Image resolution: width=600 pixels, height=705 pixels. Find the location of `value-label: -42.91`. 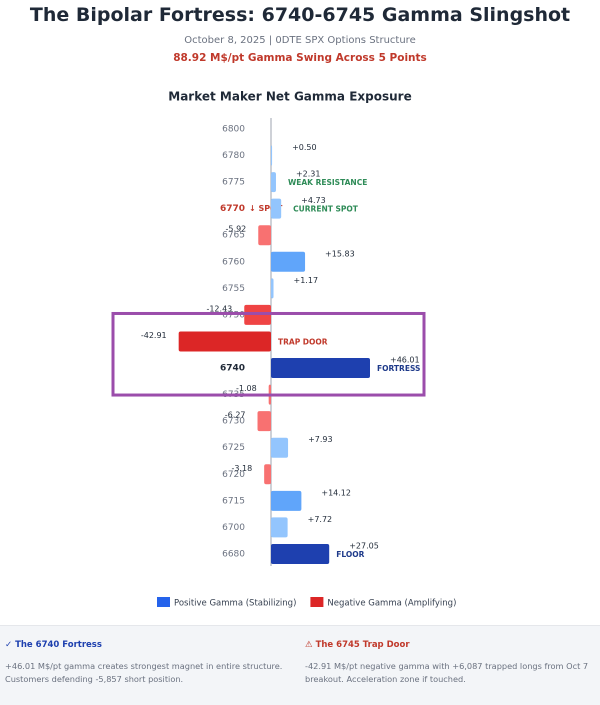

value-label: -42.91 is located at coordinates (154, 335).